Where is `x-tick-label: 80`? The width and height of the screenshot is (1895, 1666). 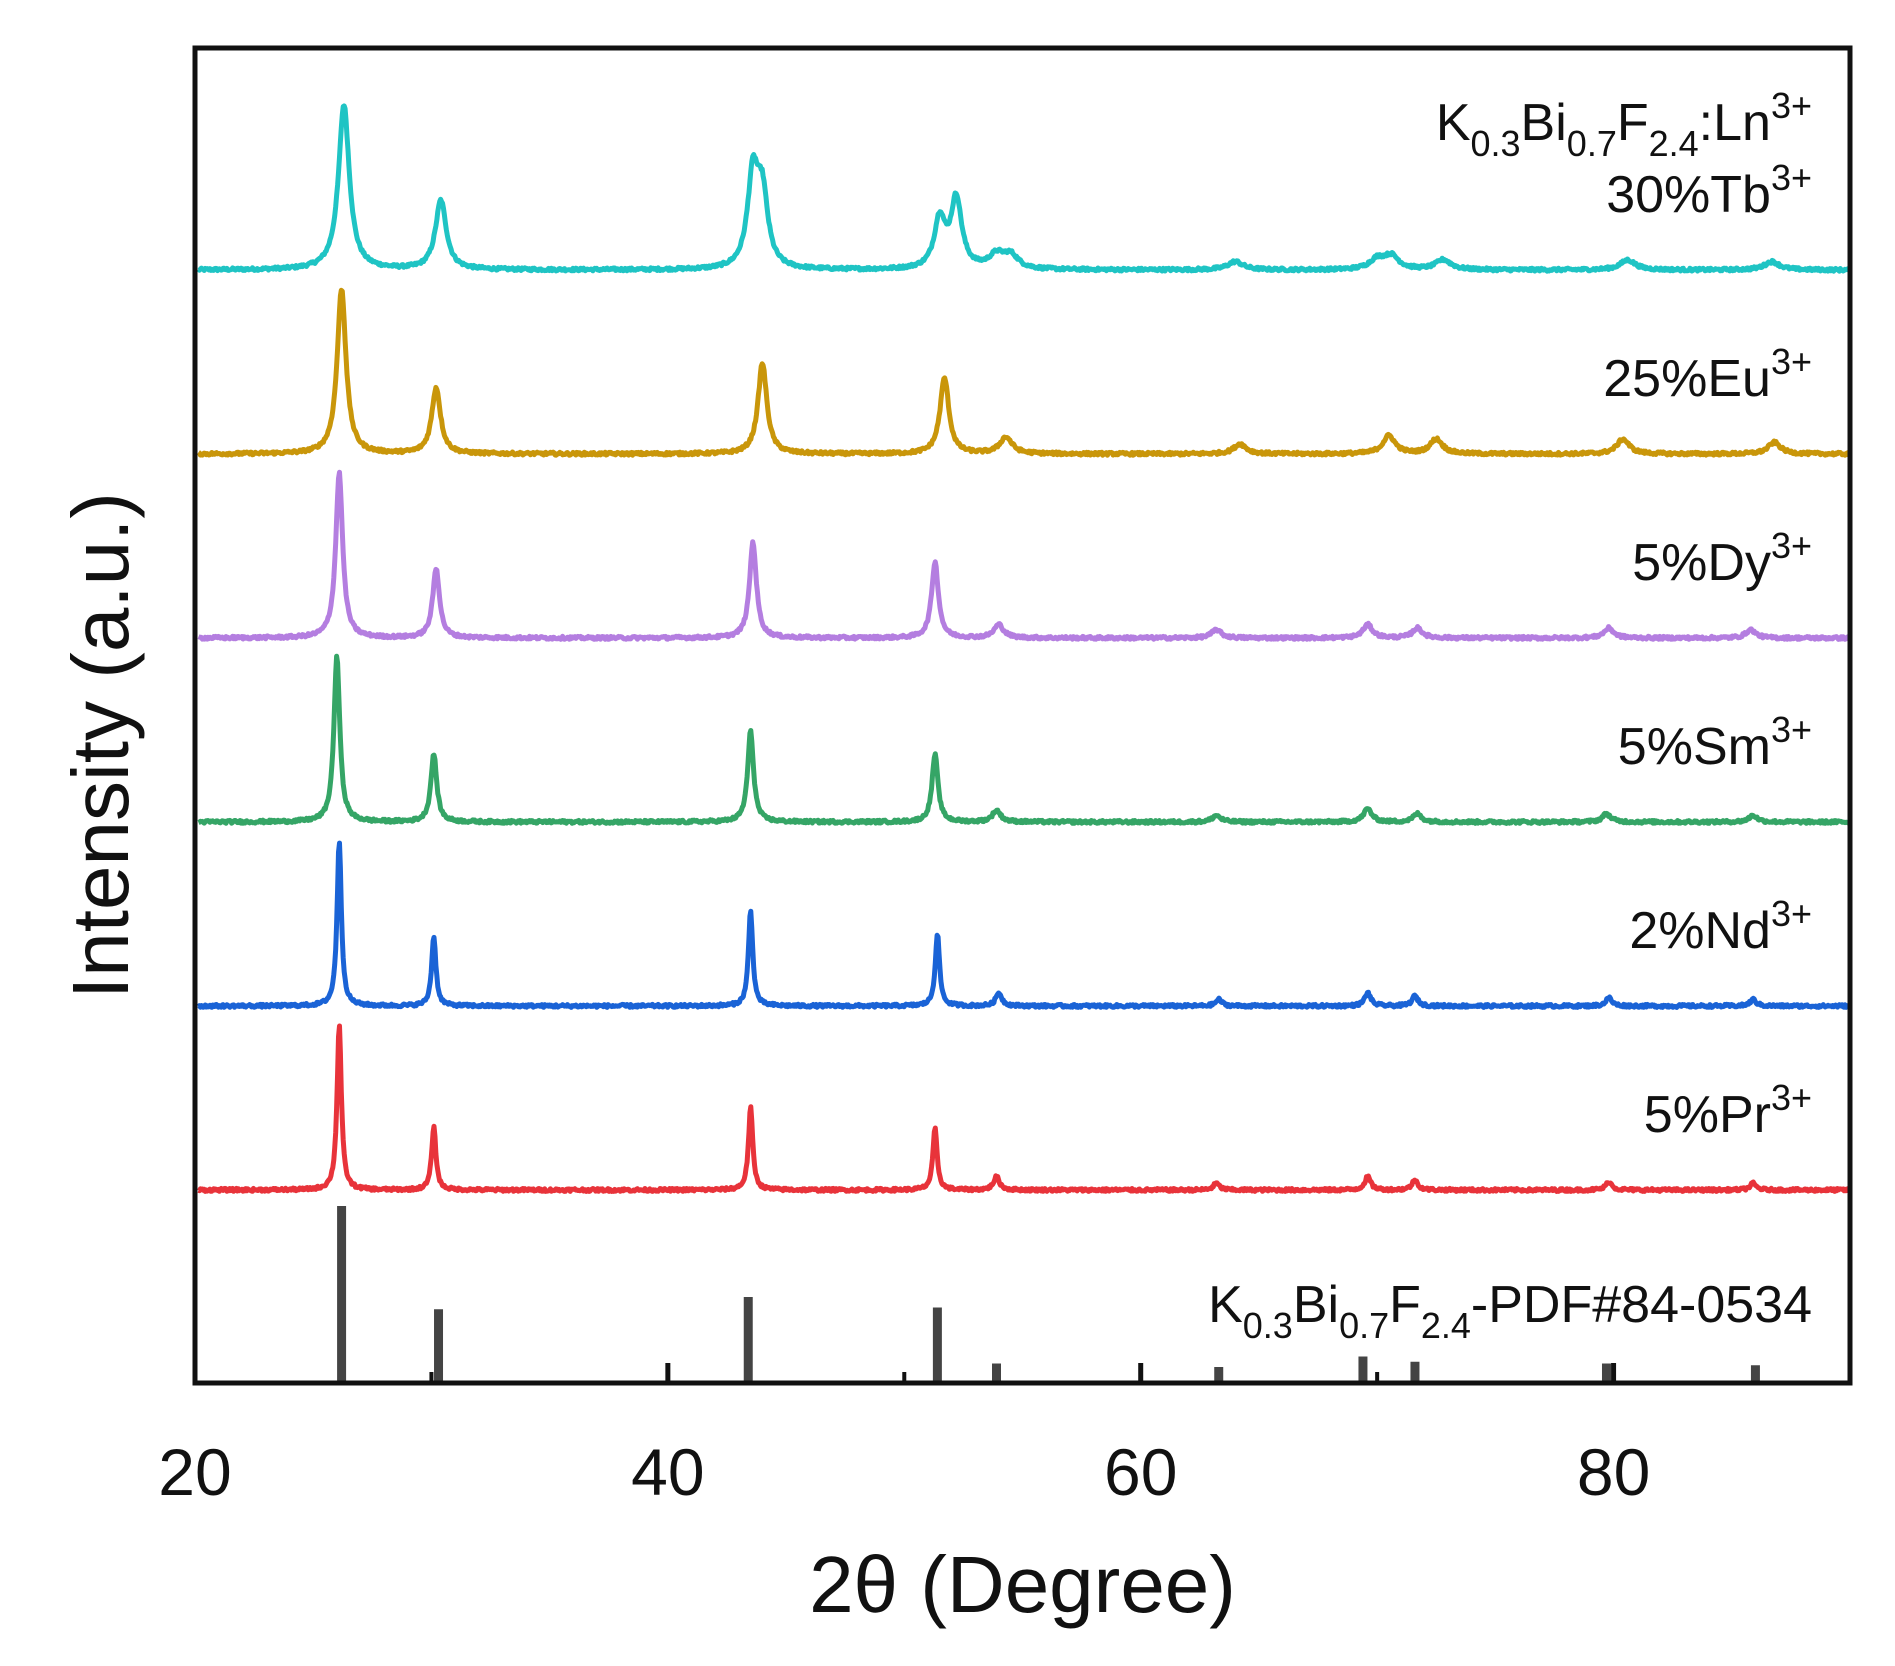
x-tick-label: 80 is located at coordinates (1613, 1472).